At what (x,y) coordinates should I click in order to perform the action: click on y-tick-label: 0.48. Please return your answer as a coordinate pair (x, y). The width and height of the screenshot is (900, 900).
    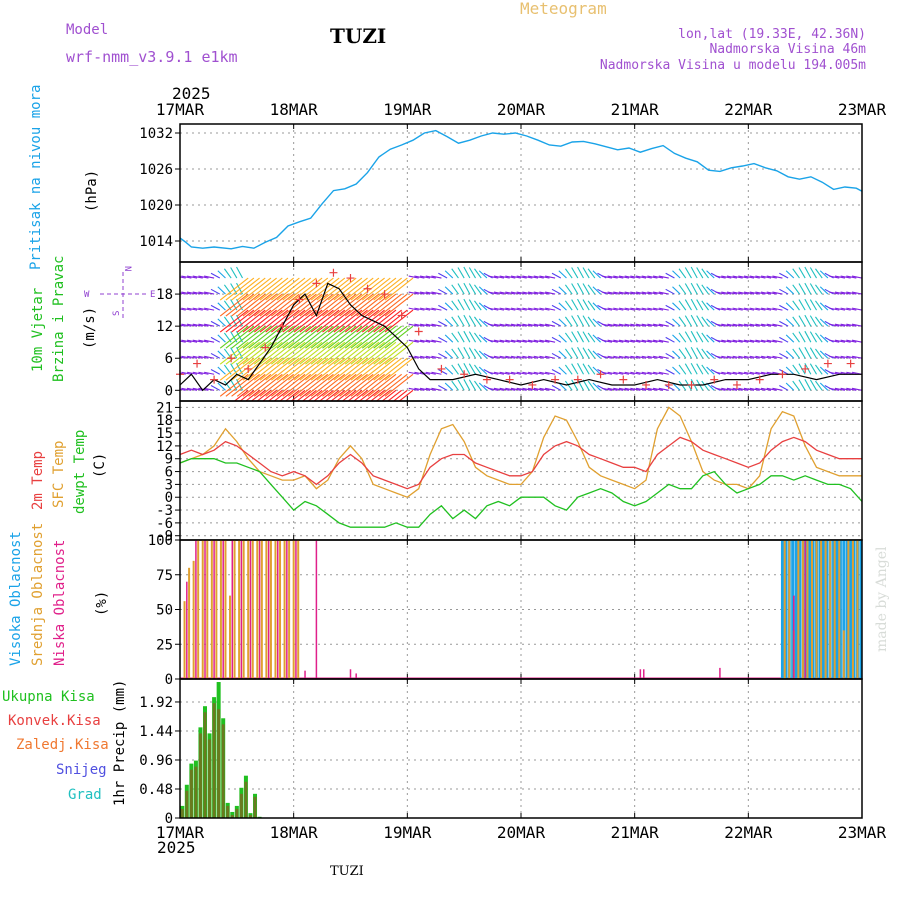
    Looking at the image, I should click on (156, 790).